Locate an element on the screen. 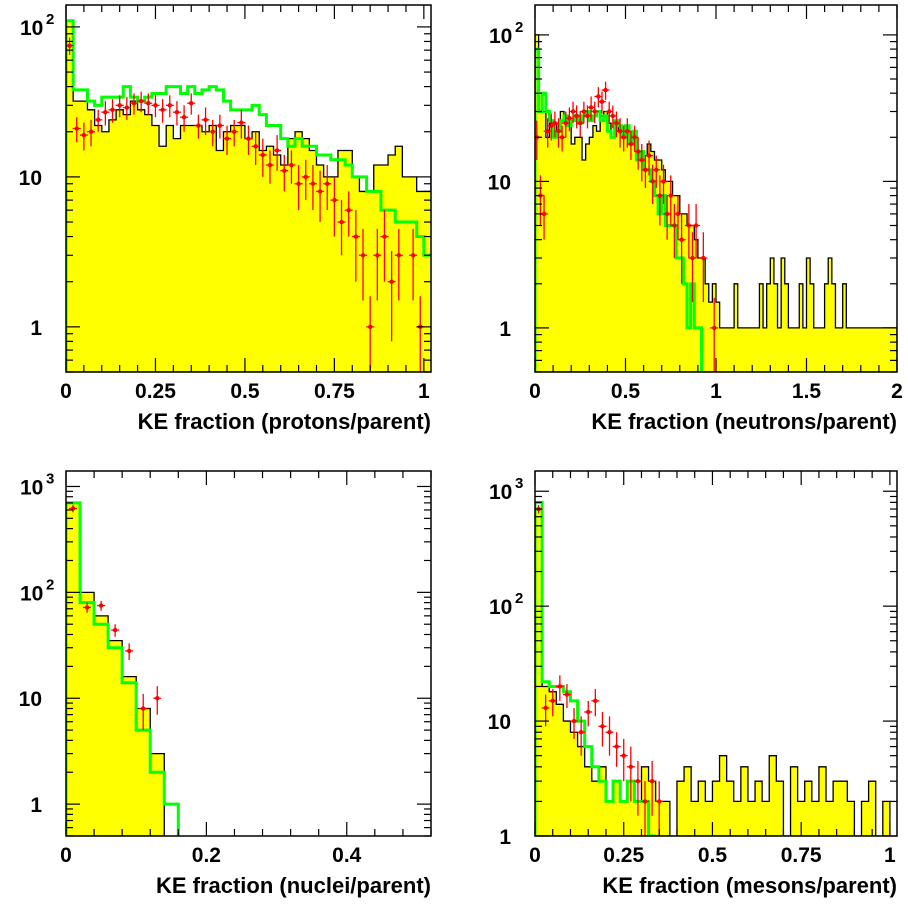  x-tick-label: 0.75 is located at coordinates (801, 855).